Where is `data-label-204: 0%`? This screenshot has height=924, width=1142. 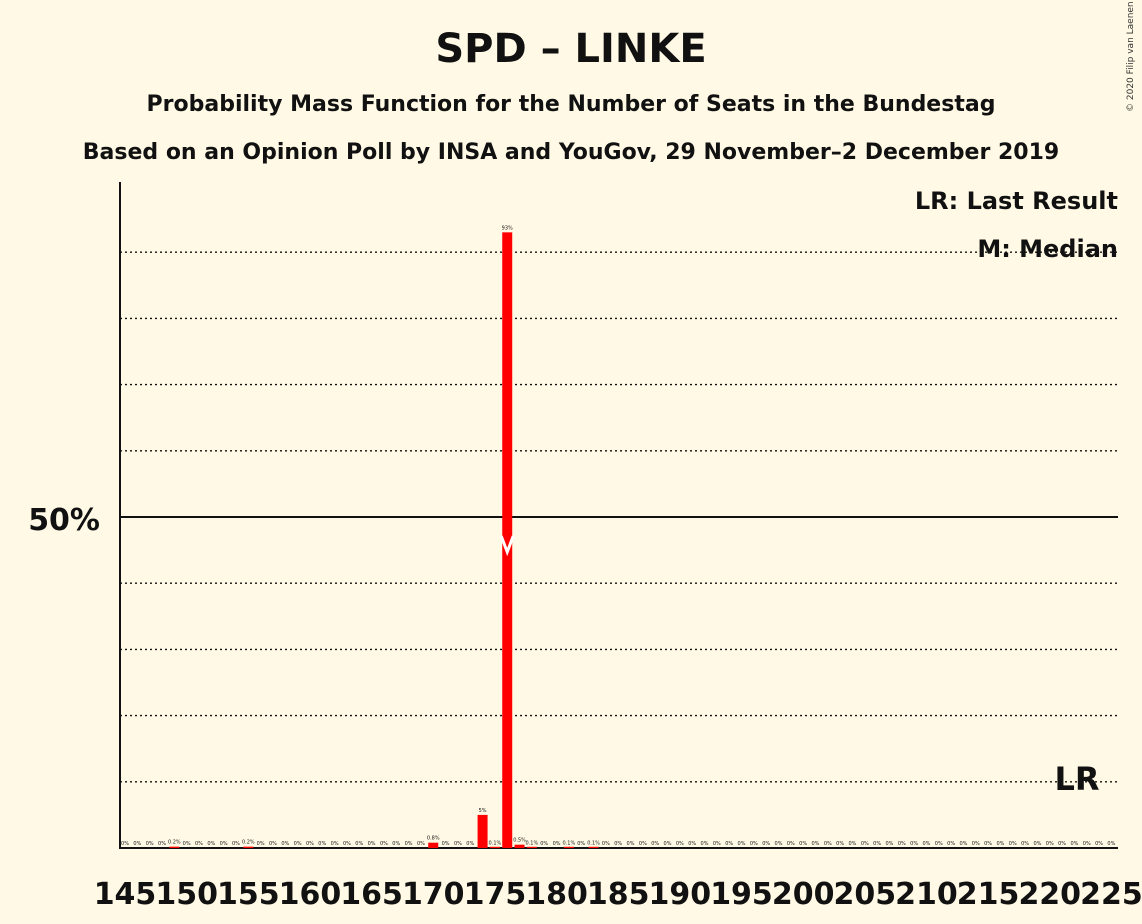 data-label-204: 0% is located at coordinates (853, 844).